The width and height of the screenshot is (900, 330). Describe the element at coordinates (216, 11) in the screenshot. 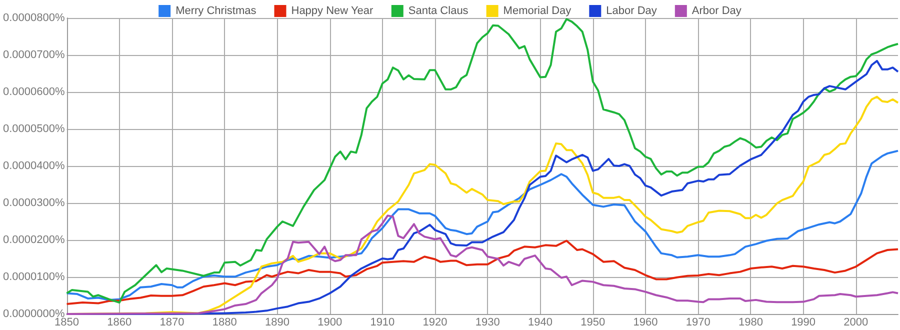

I see `legend-label: Merry Christmas` at that location.